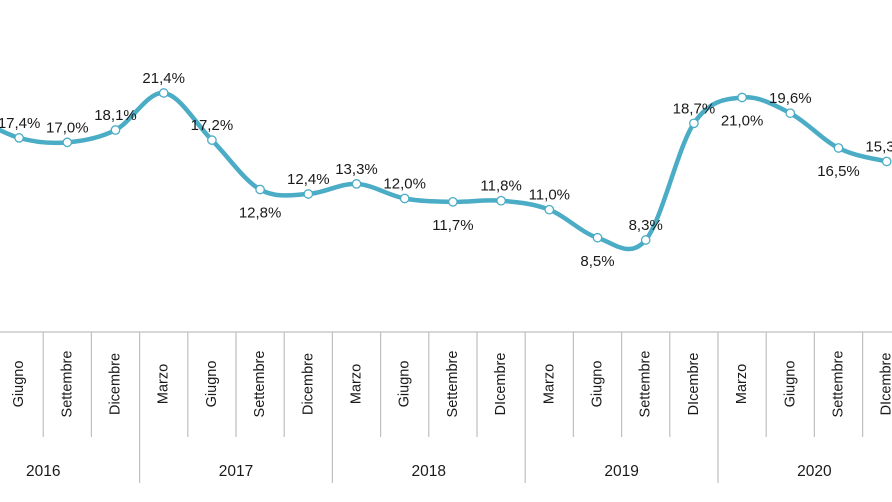  I want to click on data-label: 11,0%, so click(549, 195).